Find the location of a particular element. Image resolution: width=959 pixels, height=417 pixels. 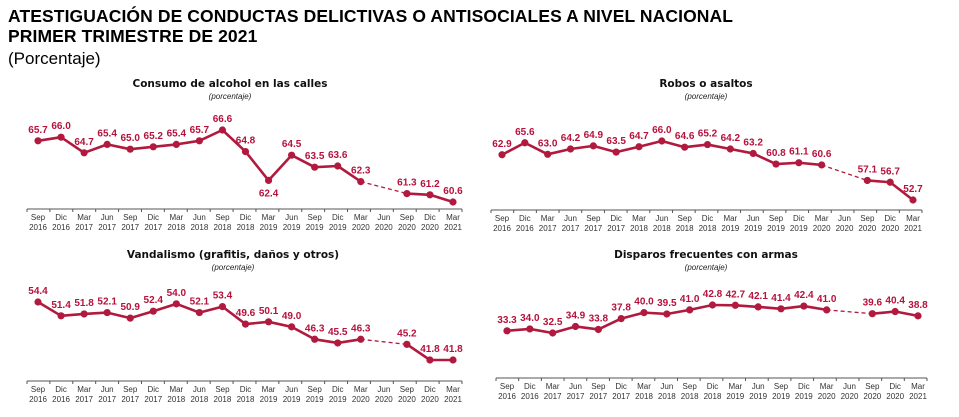

data-label: 61.3 is located at coordinates (407, 183).